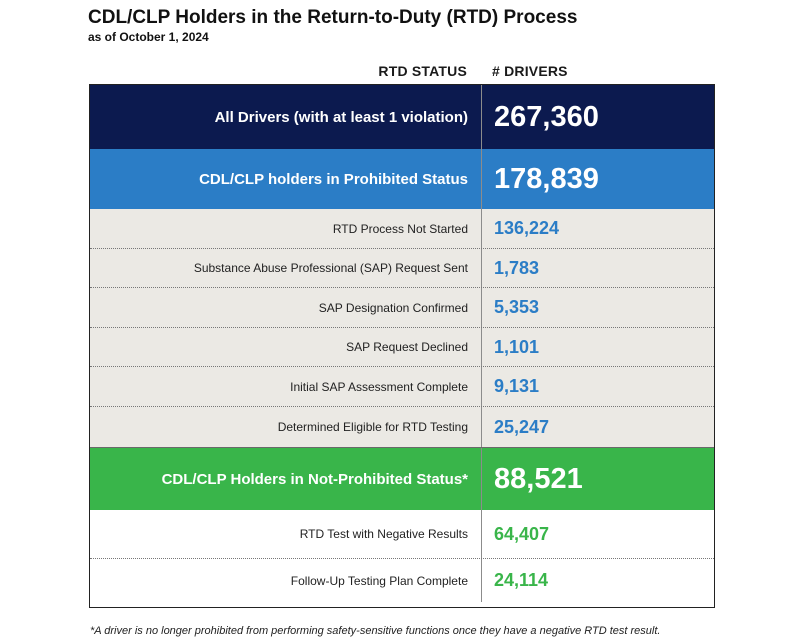  What do you see at coordinates (148, 37) in the screenshot?
I see `chart-subtitle: as of October 1, 2024` at bounding box center [148, 37].